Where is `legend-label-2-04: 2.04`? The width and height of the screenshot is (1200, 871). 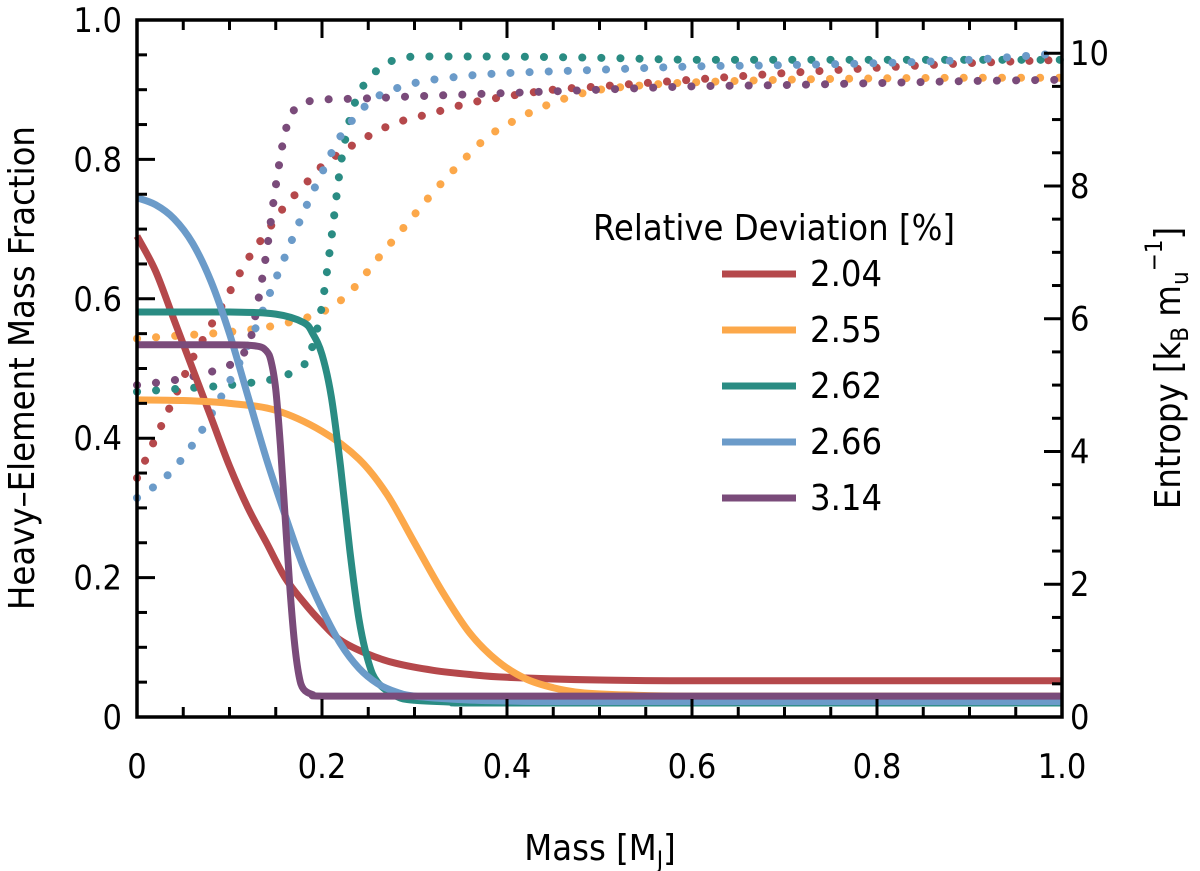
legend-label-2-04: 2.04 is located at coordinates (846, 274).